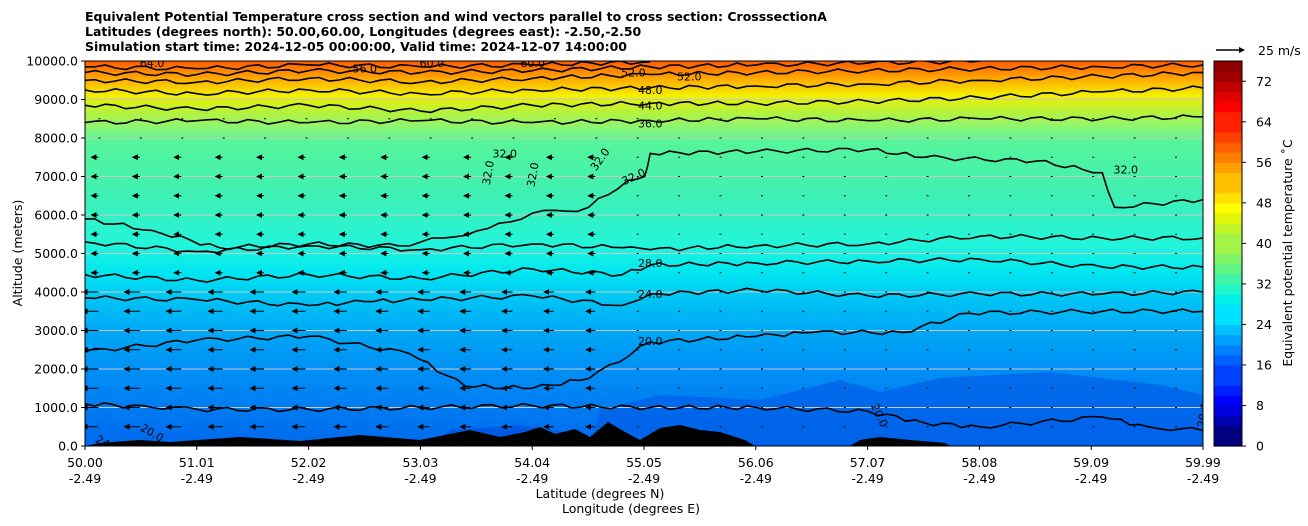  Describe the element at coordinates (309, 462) in the screenshot. I see `x-tick-lat: 52.02` at that location.